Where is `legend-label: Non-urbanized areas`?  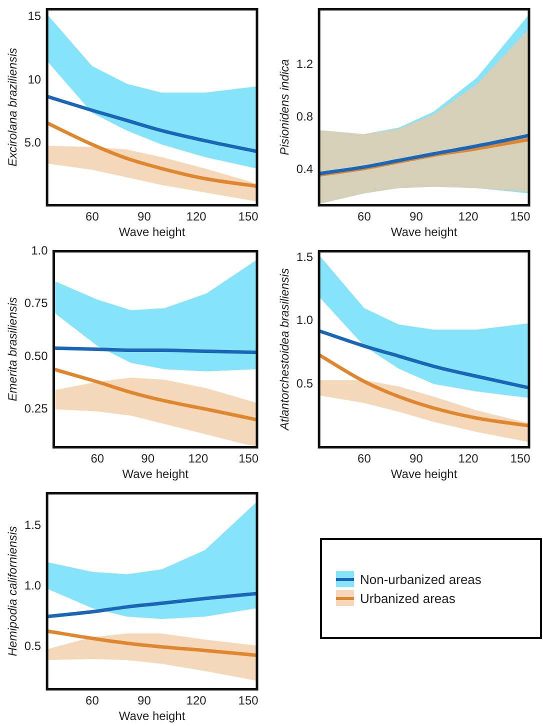 legend-label: Non-urbanized areas is located at coordinates (421, 579).